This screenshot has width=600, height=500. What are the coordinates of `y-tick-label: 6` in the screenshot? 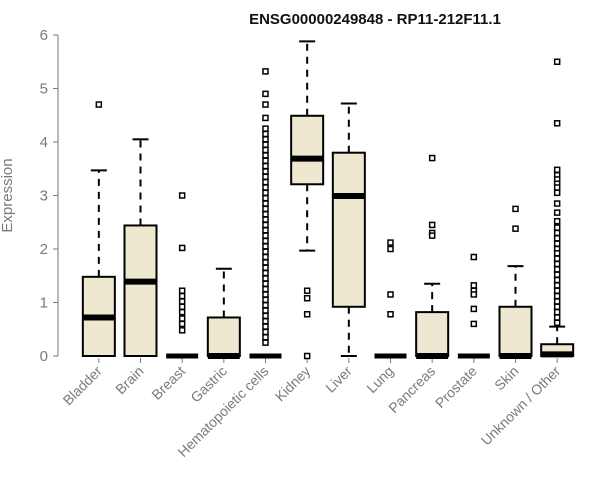 It's located at (44, 35).